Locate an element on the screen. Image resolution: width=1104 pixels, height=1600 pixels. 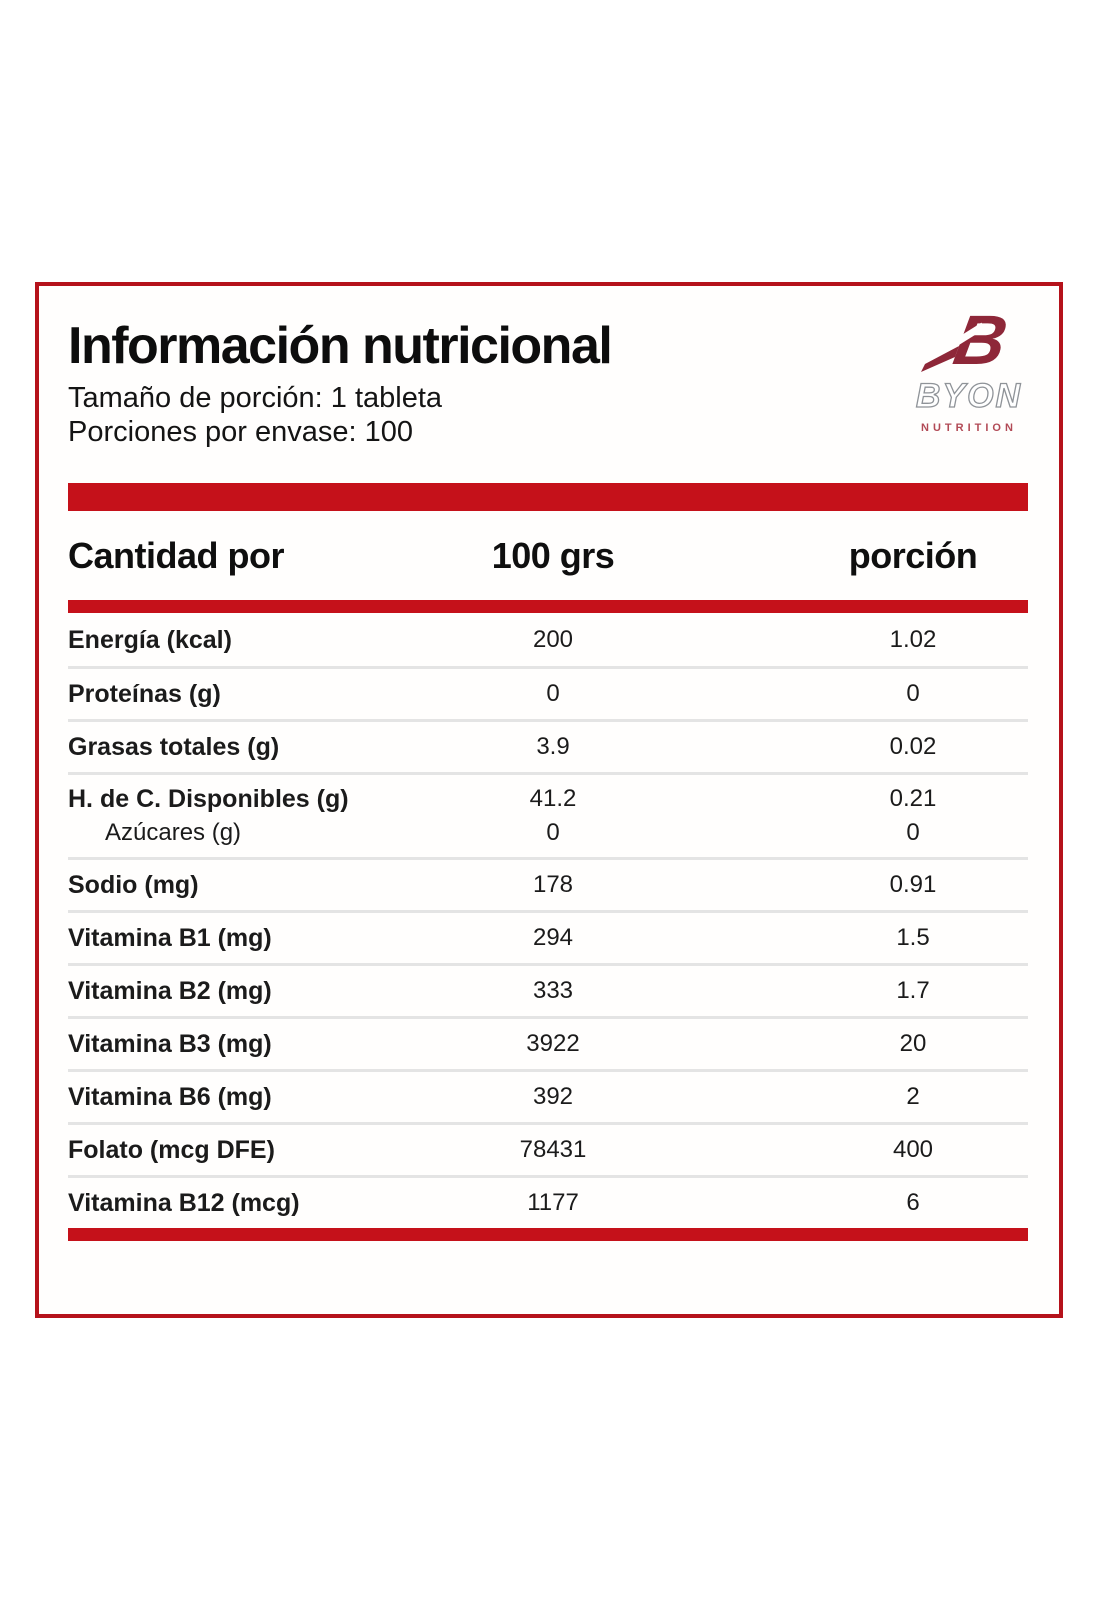
byon-b-monogram-icon: B is located at coordinates (967, 342).